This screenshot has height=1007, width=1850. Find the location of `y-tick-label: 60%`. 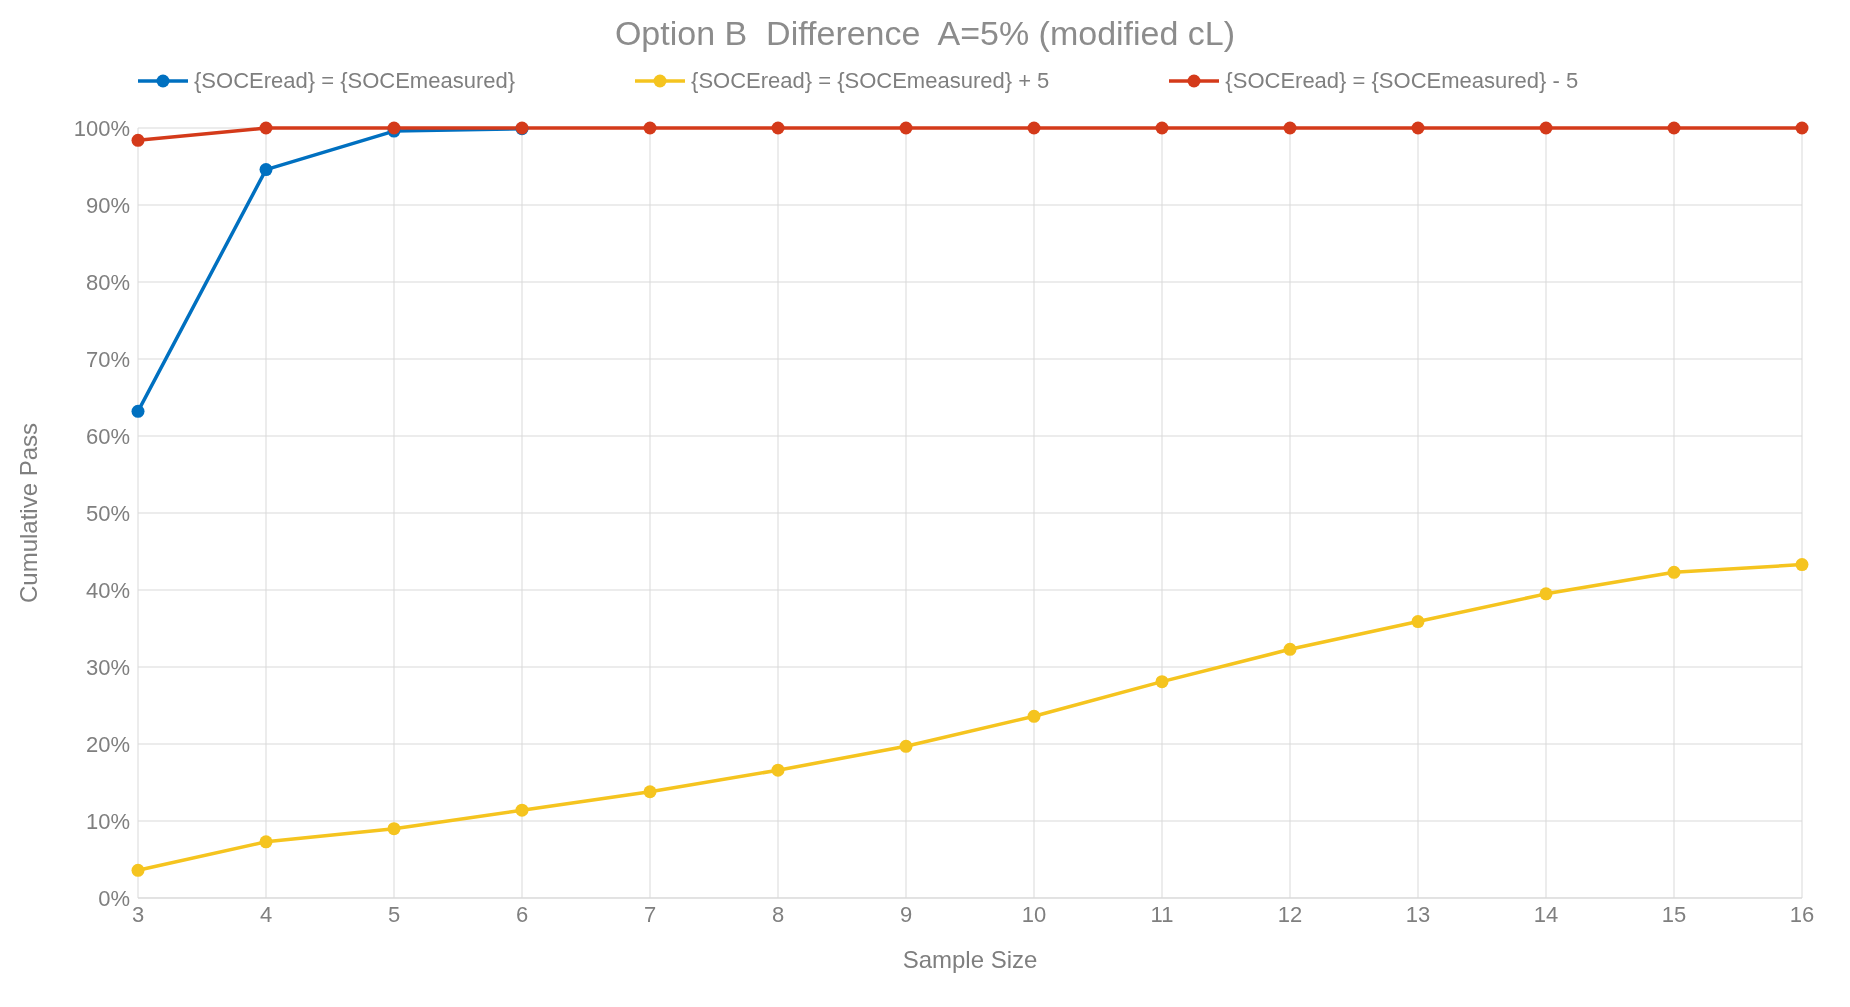

y-tick-label: 60% is located at coordinates (107, 436).